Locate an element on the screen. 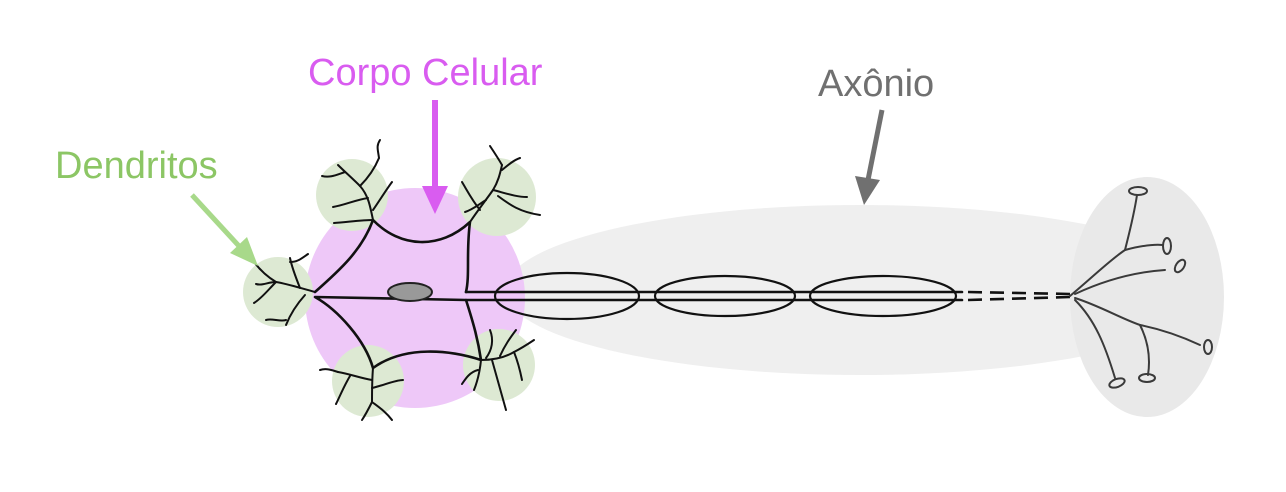  axon-dashed-top is located at coordinates (1019, 293).